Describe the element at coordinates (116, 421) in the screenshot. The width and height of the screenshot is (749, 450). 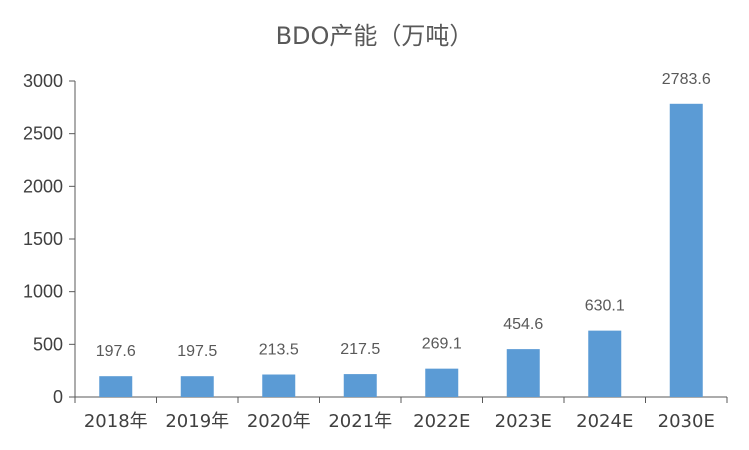
I see `x-tick-label: 2018年` at that location.